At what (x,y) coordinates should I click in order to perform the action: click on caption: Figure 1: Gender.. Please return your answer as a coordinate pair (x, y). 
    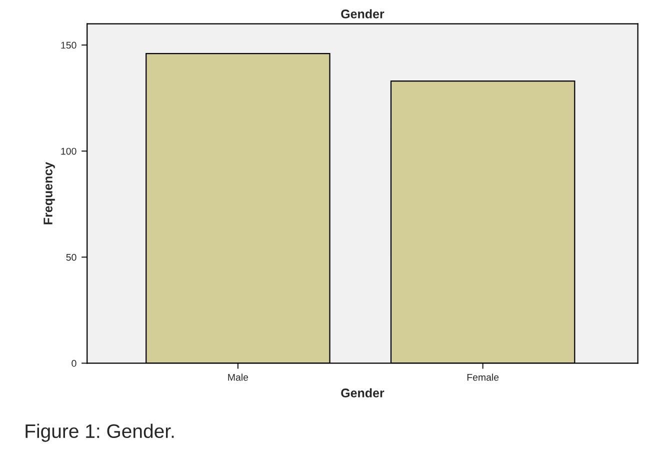
    Looking at the image, I should click on (100, 433).